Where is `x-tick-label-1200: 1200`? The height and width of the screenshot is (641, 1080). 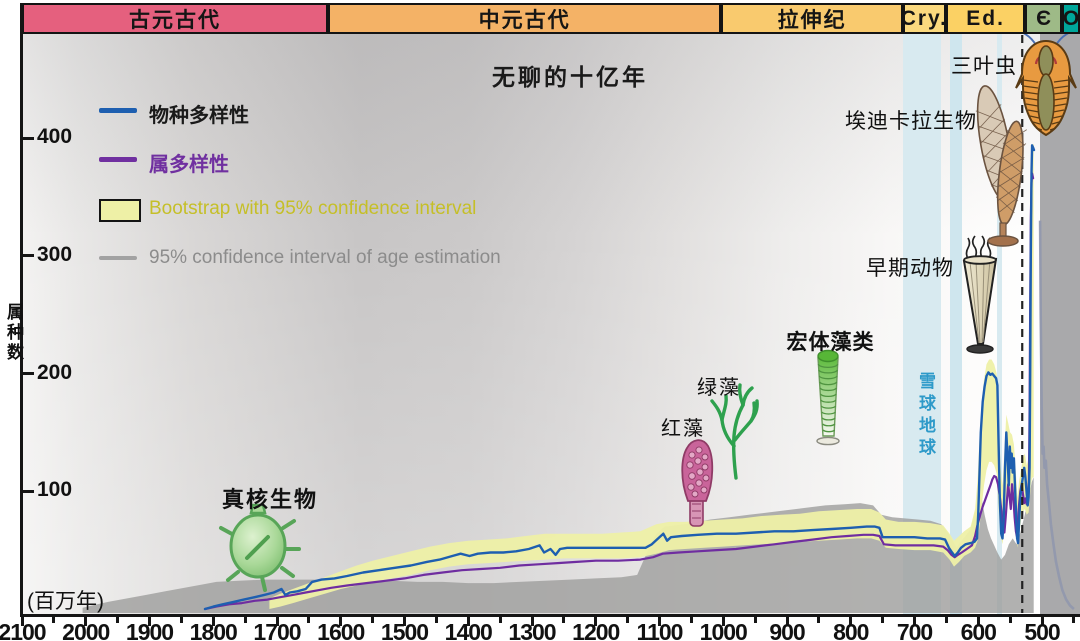
x-tick-label-1200: 1200 is located at coordinates (596, 630).